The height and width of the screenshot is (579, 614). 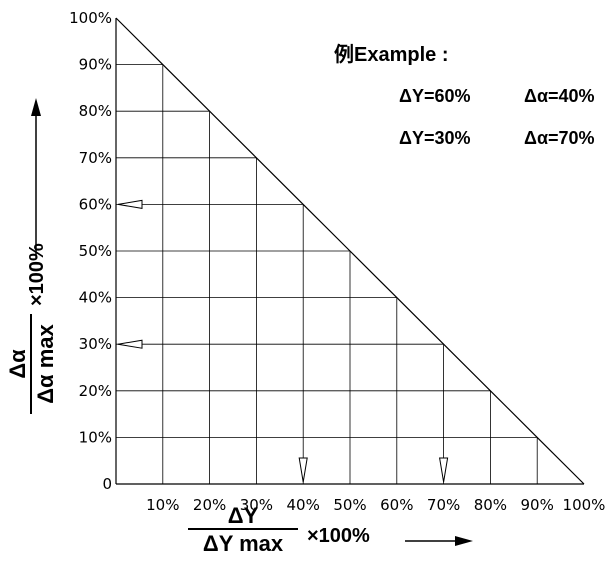 I want to click on y-tick-label: 100%, so click(x=90, y=18).